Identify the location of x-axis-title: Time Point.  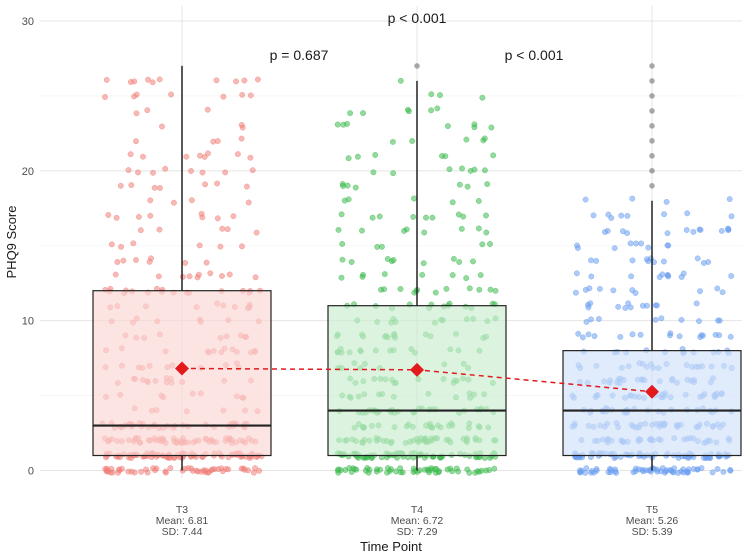
(391, 546).